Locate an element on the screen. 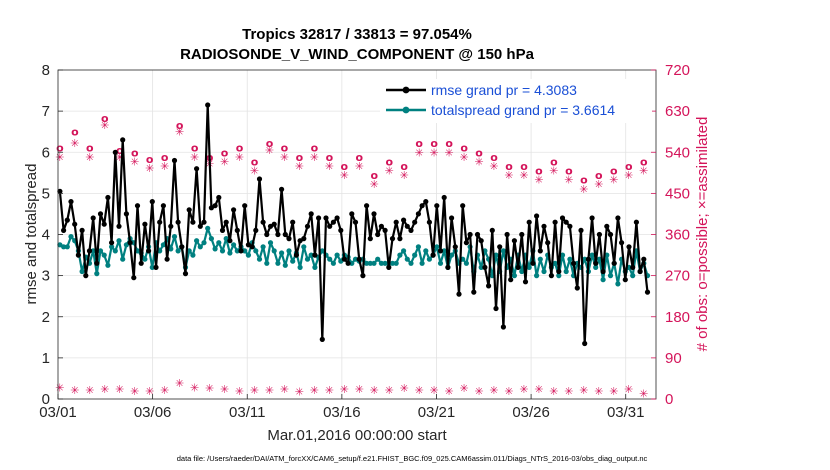 The image size is (830, 470). x-axis-label: Mar.01,2016 00:00:00 start is located at coordinates (357, 435).